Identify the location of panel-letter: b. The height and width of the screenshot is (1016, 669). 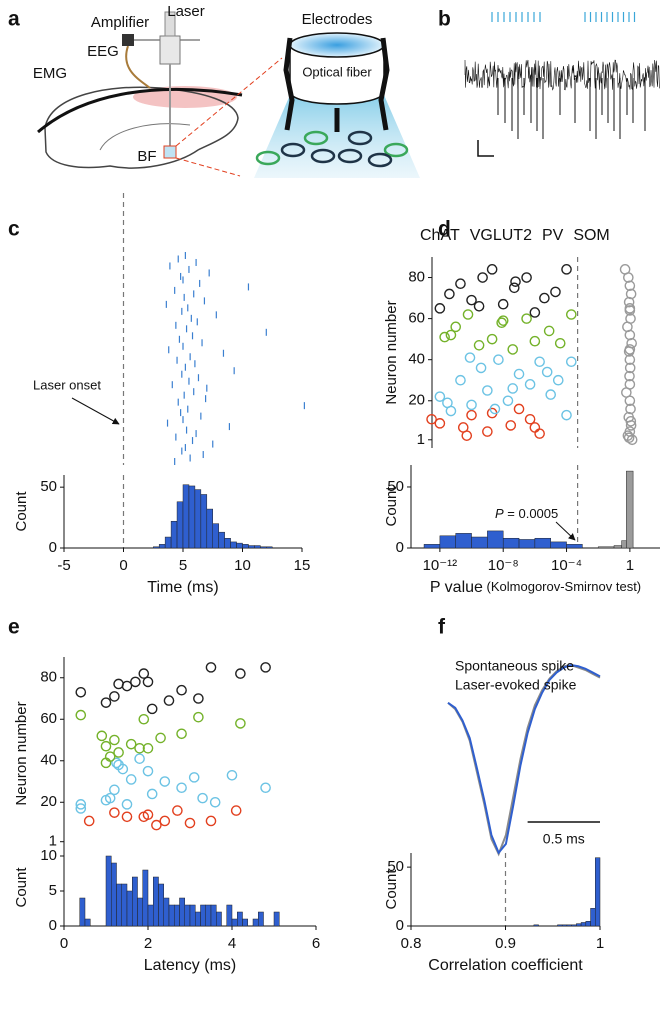
(444, 19).